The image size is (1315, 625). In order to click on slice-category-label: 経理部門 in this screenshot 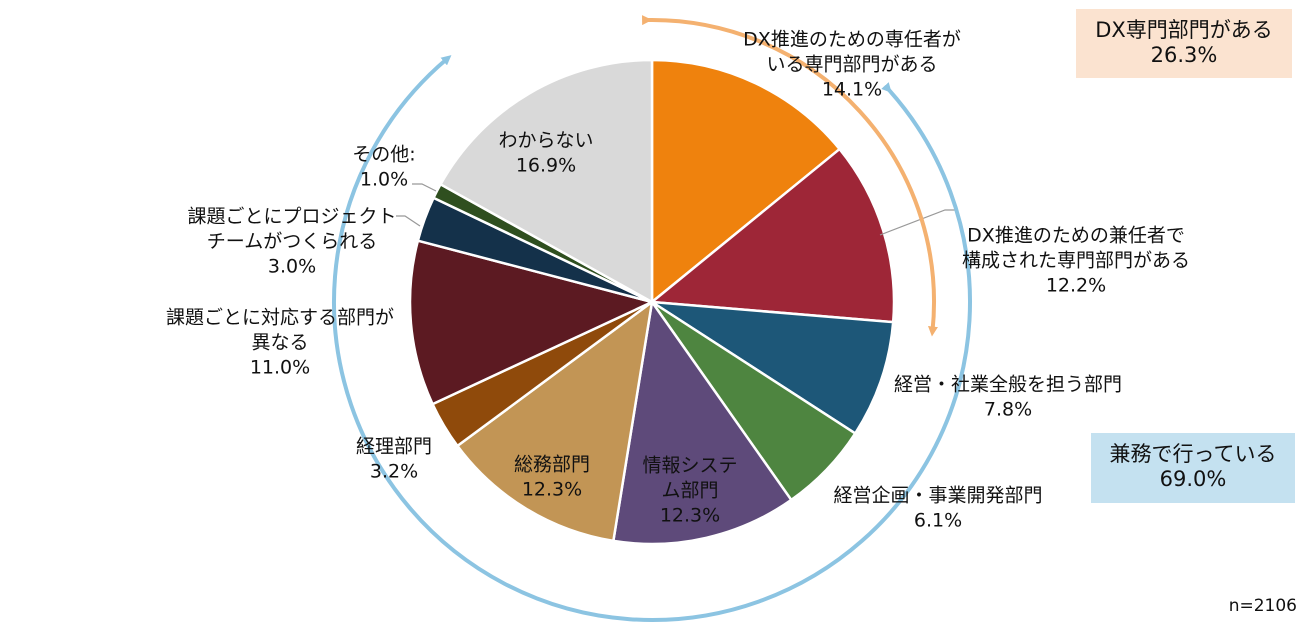, I will do `click(394, 447)`.